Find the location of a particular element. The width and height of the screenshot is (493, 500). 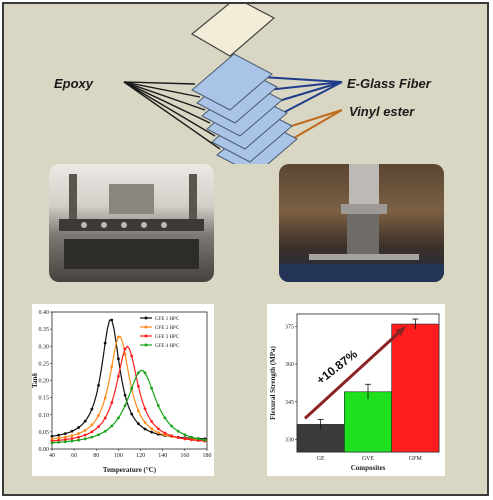

y-tick-label: 375 is located at coordinates (289, 328).